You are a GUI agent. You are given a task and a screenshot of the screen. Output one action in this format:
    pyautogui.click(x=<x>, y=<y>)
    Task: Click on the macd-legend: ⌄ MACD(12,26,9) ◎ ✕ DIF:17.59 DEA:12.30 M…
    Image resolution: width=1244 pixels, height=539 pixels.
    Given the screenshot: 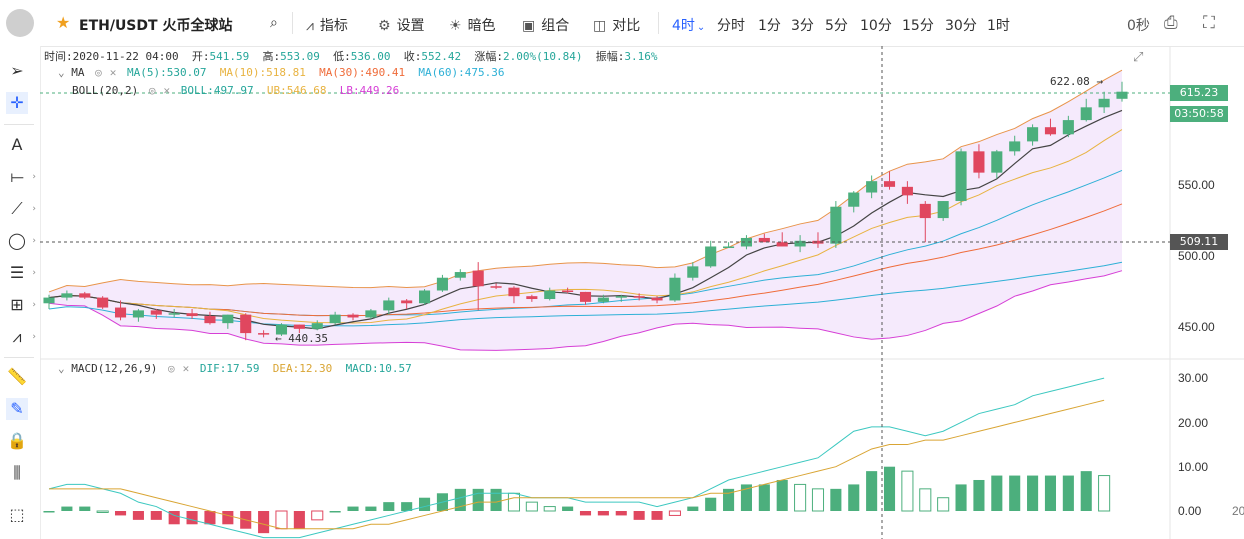 What is the action you would take?
    pyautogui.click(x=235, y=368)
    